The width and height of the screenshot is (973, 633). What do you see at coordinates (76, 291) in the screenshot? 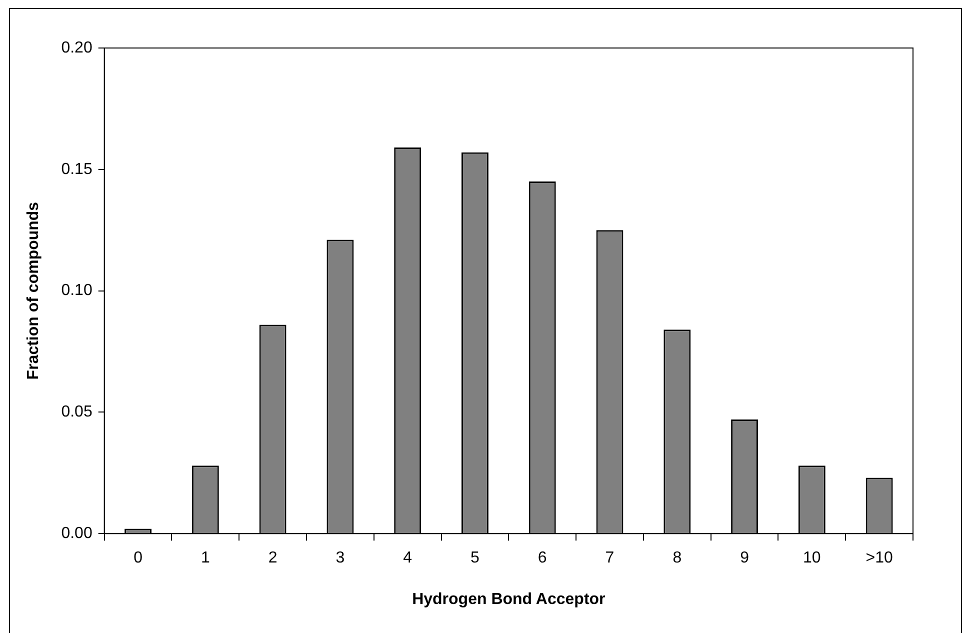
I see `y-tick-label: 0.10` at bounding box center [76, 291].